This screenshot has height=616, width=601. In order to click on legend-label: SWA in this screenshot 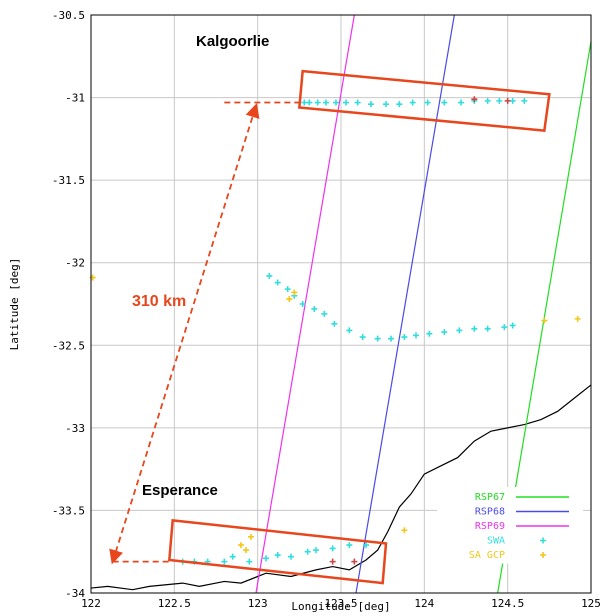, I will do `click(496, 541)`.